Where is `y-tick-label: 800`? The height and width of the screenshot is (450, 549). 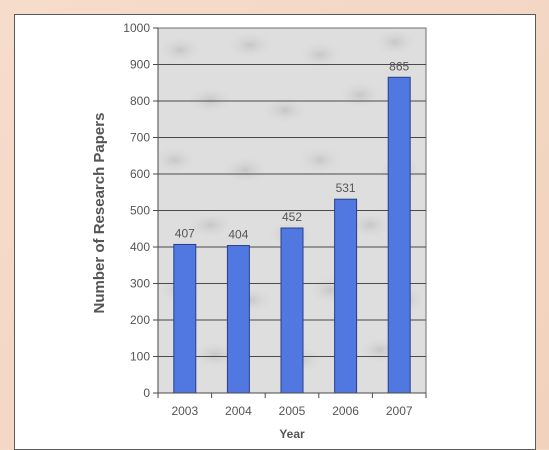 y-tick-label: 800 is located at coordinates (140, 101).